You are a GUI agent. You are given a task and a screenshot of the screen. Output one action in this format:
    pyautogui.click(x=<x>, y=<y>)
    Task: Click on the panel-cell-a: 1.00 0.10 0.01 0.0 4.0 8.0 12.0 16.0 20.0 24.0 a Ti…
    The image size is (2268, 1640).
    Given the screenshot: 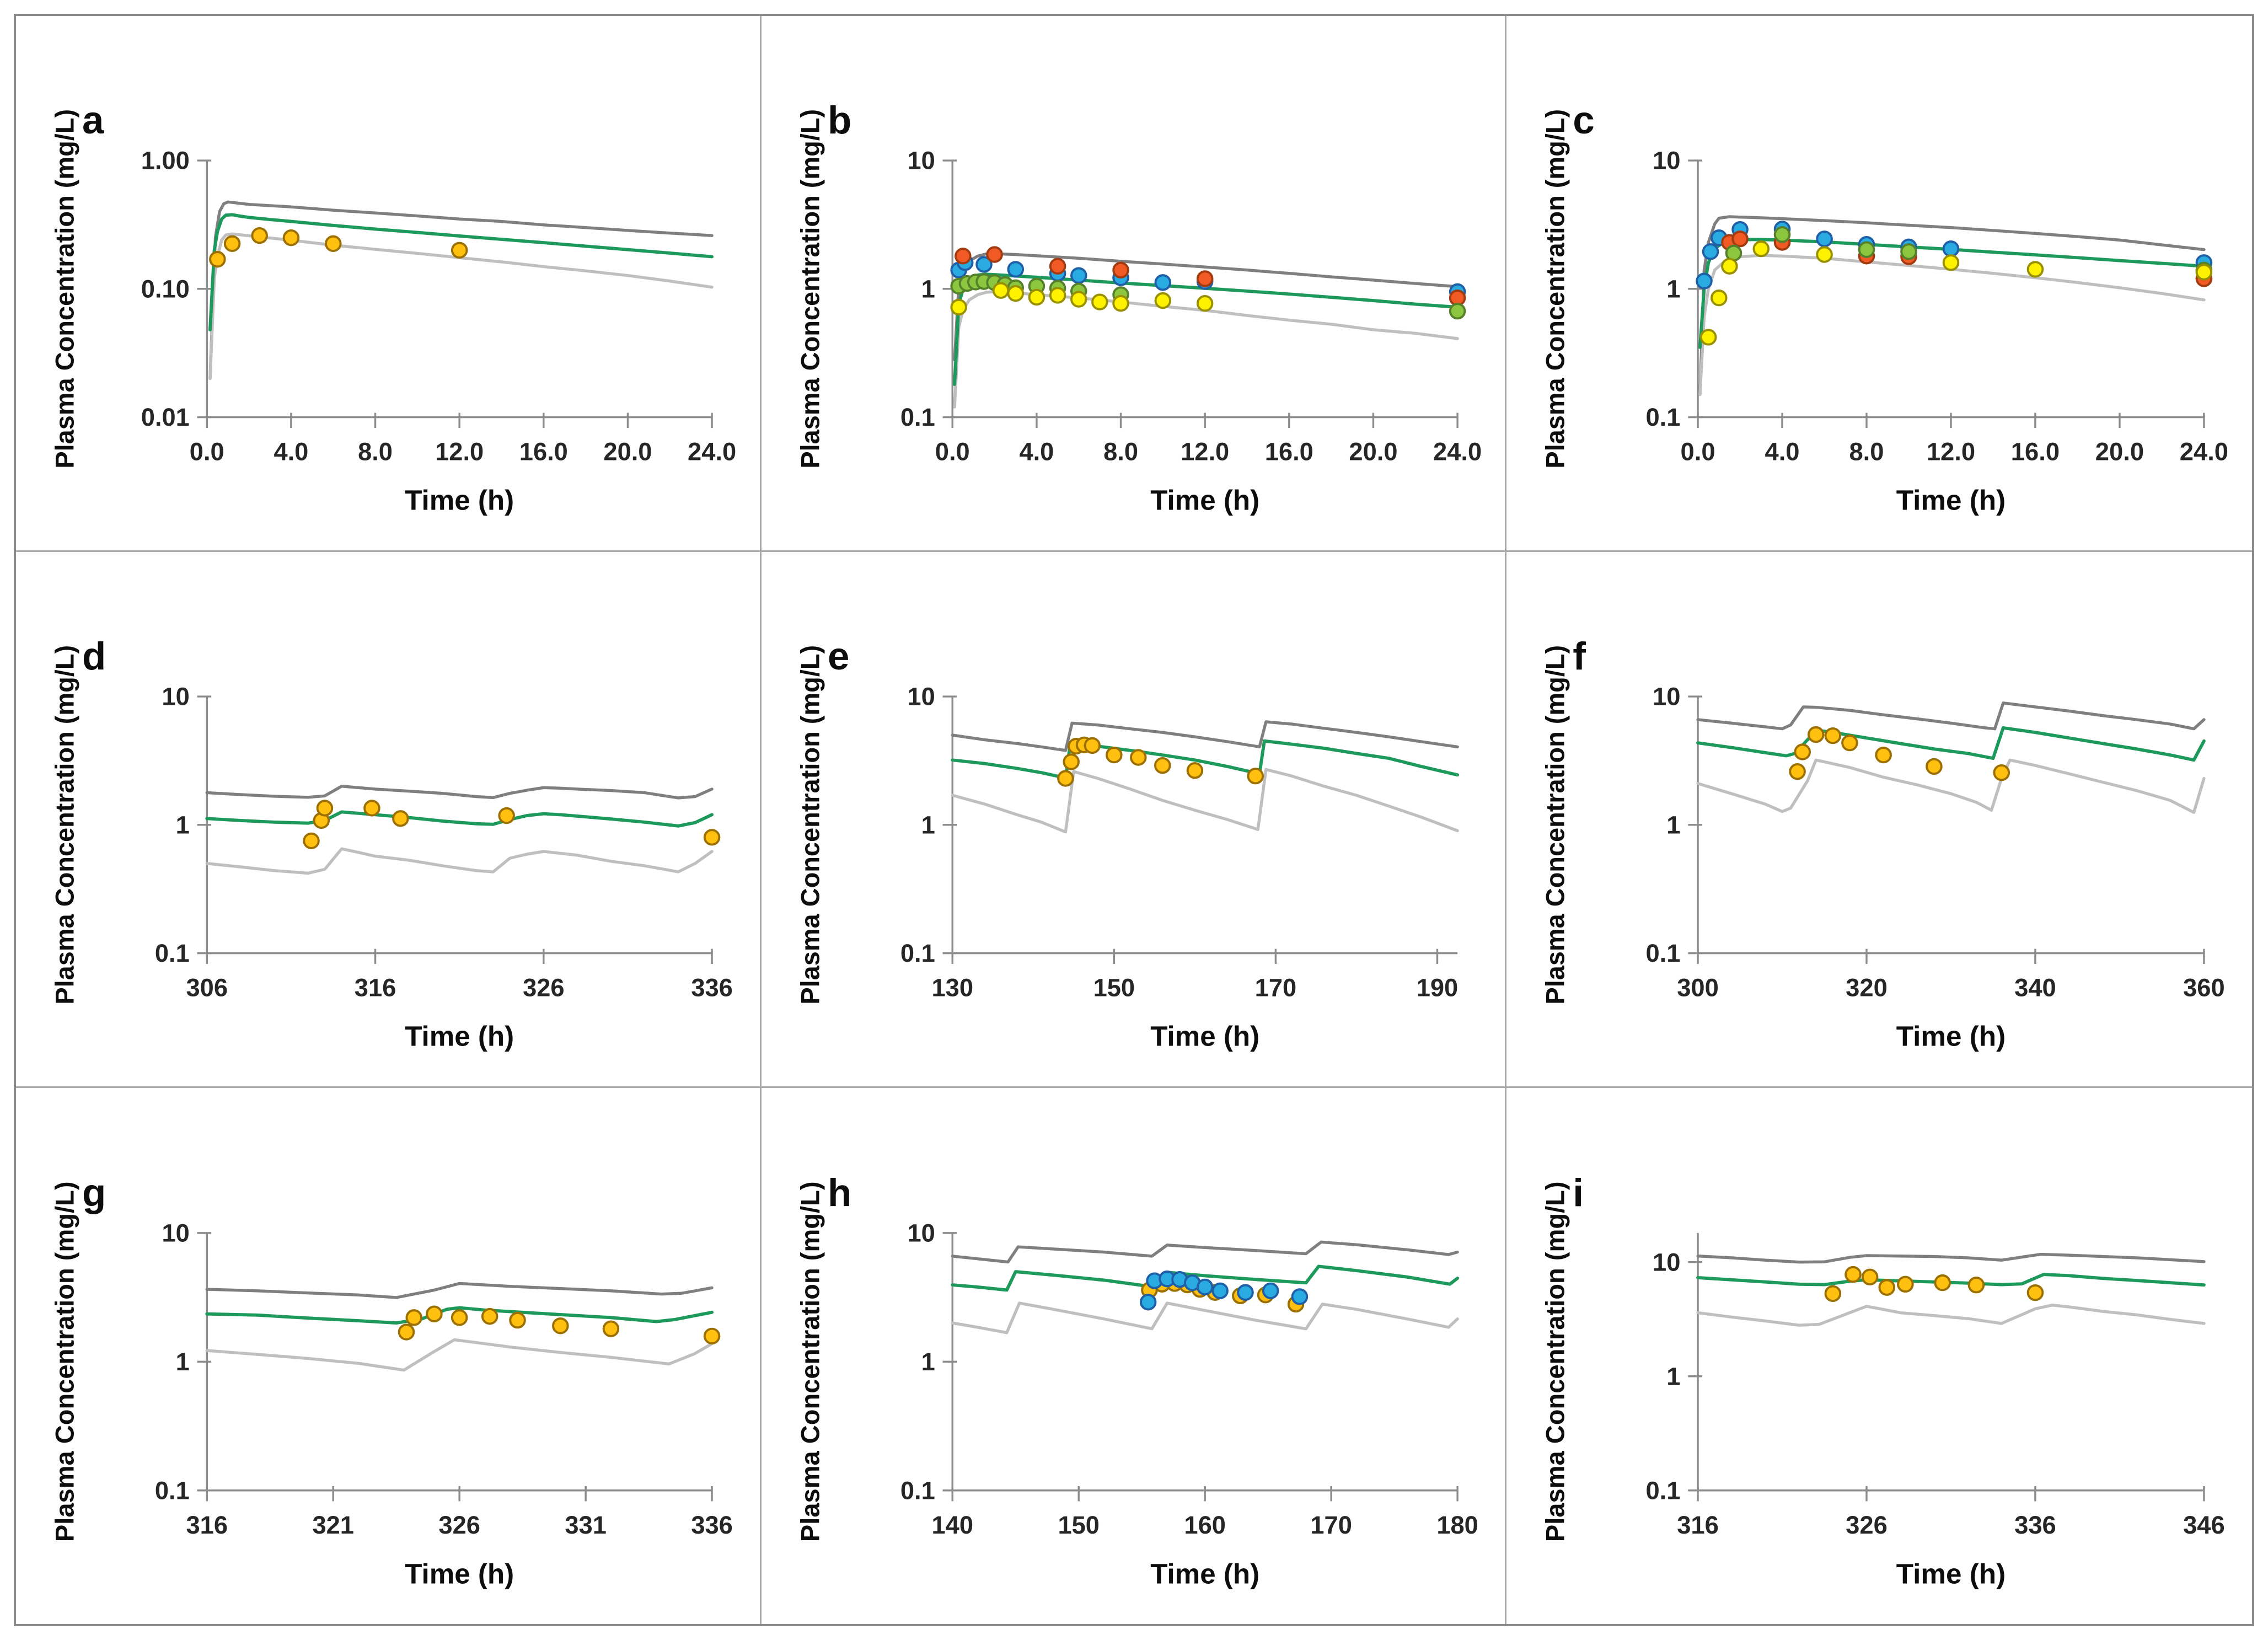 What is the action you would take?
    pyautogui.click(x=389, y=284)
    